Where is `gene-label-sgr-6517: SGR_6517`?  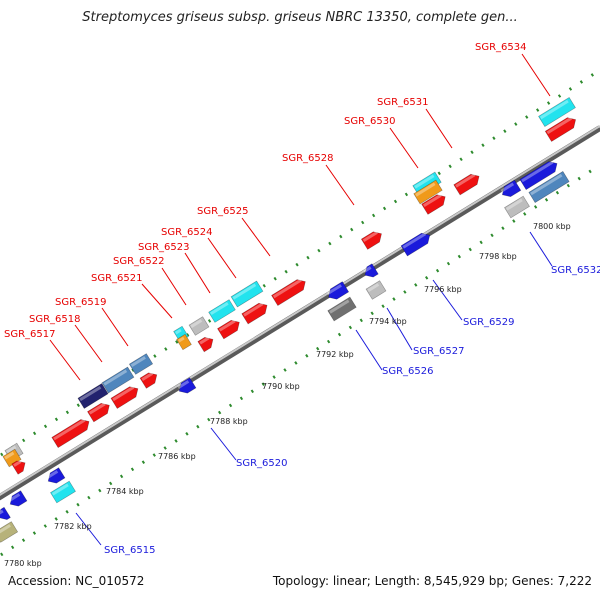 gene-label-sgr-6517: SGR_6517 is located at coordinates (30, 334).